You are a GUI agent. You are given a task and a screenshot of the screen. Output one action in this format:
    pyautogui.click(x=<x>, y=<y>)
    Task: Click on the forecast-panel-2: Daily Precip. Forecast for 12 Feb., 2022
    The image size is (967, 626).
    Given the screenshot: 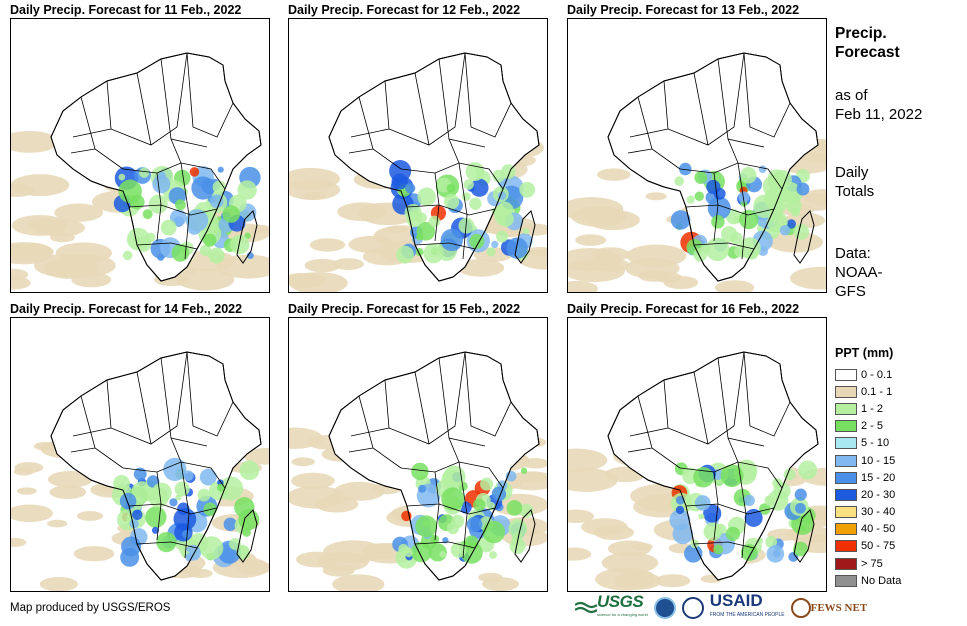 What is the action you would take?
    pyautogui.click(x=418, y=148)
    